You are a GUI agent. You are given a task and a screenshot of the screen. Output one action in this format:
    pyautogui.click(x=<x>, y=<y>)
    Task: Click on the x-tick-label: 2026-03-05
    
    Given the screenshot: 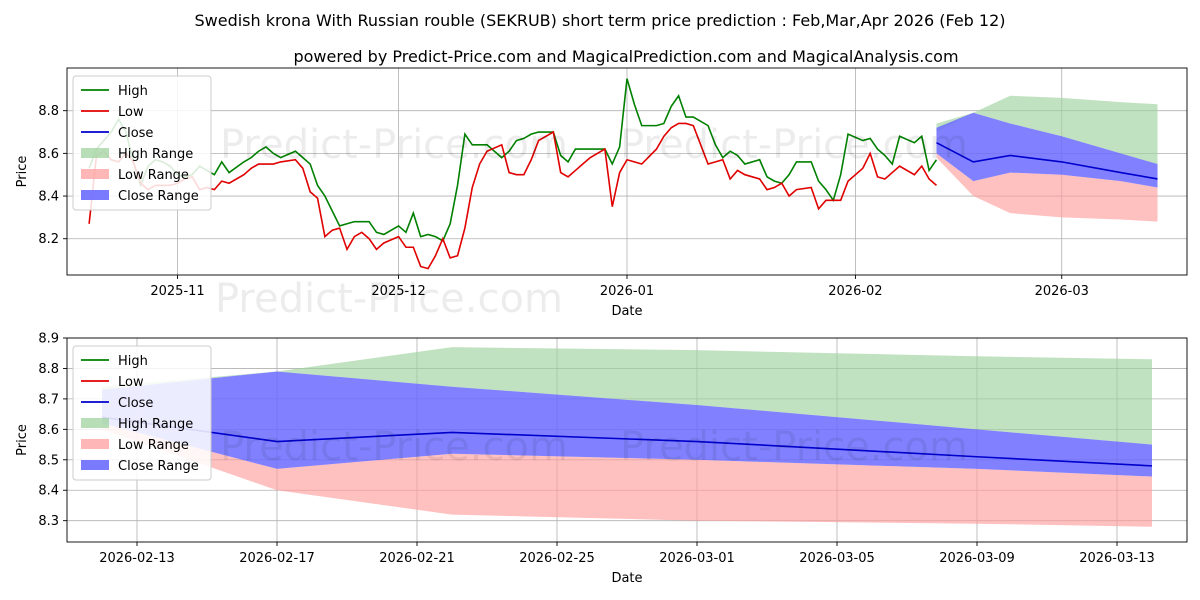 What is the action you would take?
    pyautogui.click(x=837, y=558)
    